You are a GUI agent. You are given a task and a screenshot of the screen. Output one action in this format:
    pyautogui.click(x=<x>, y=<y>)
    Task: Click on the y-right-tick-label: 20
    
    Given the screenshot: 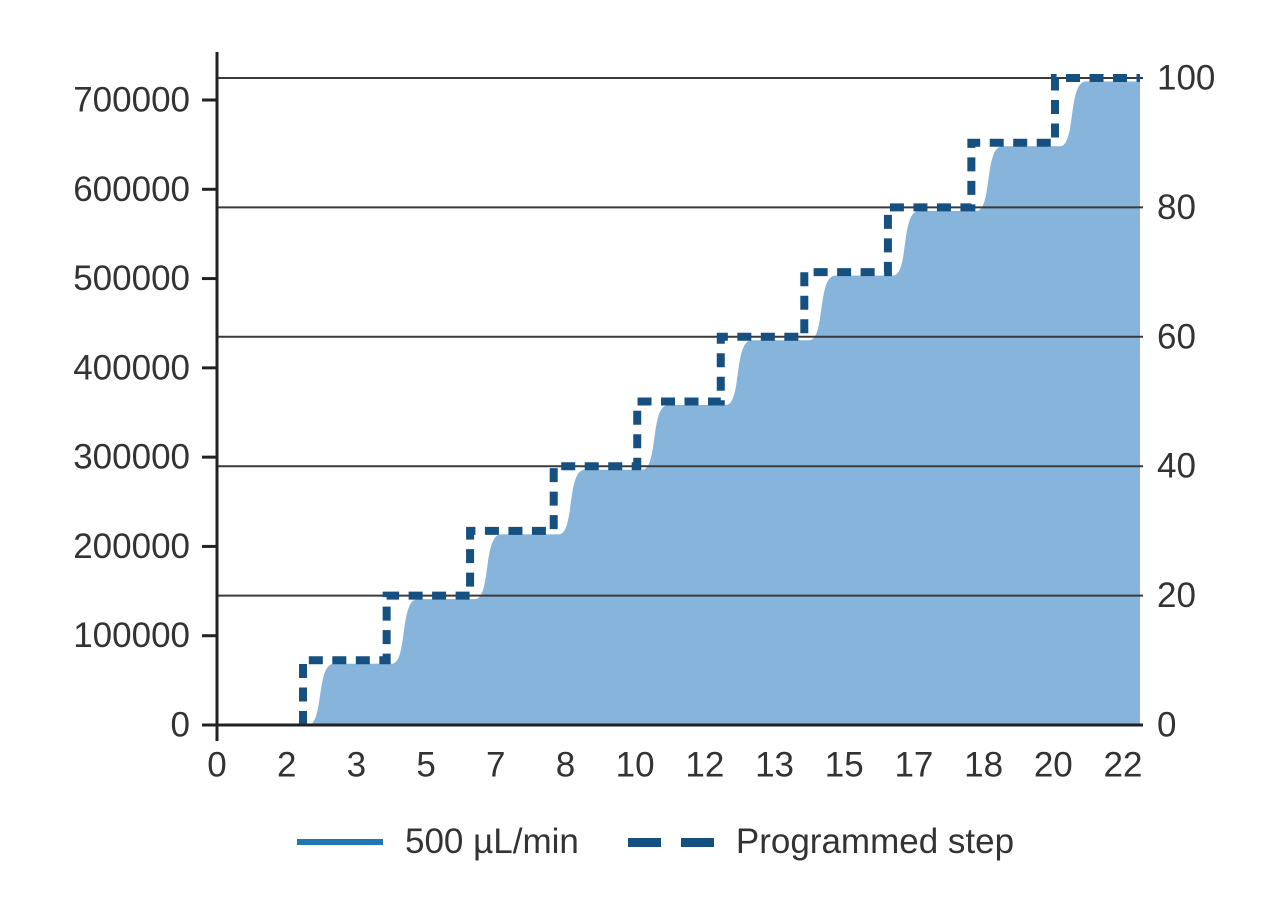 What is the action you would take?
    pyautogui.click(x=1176, y=595)
    